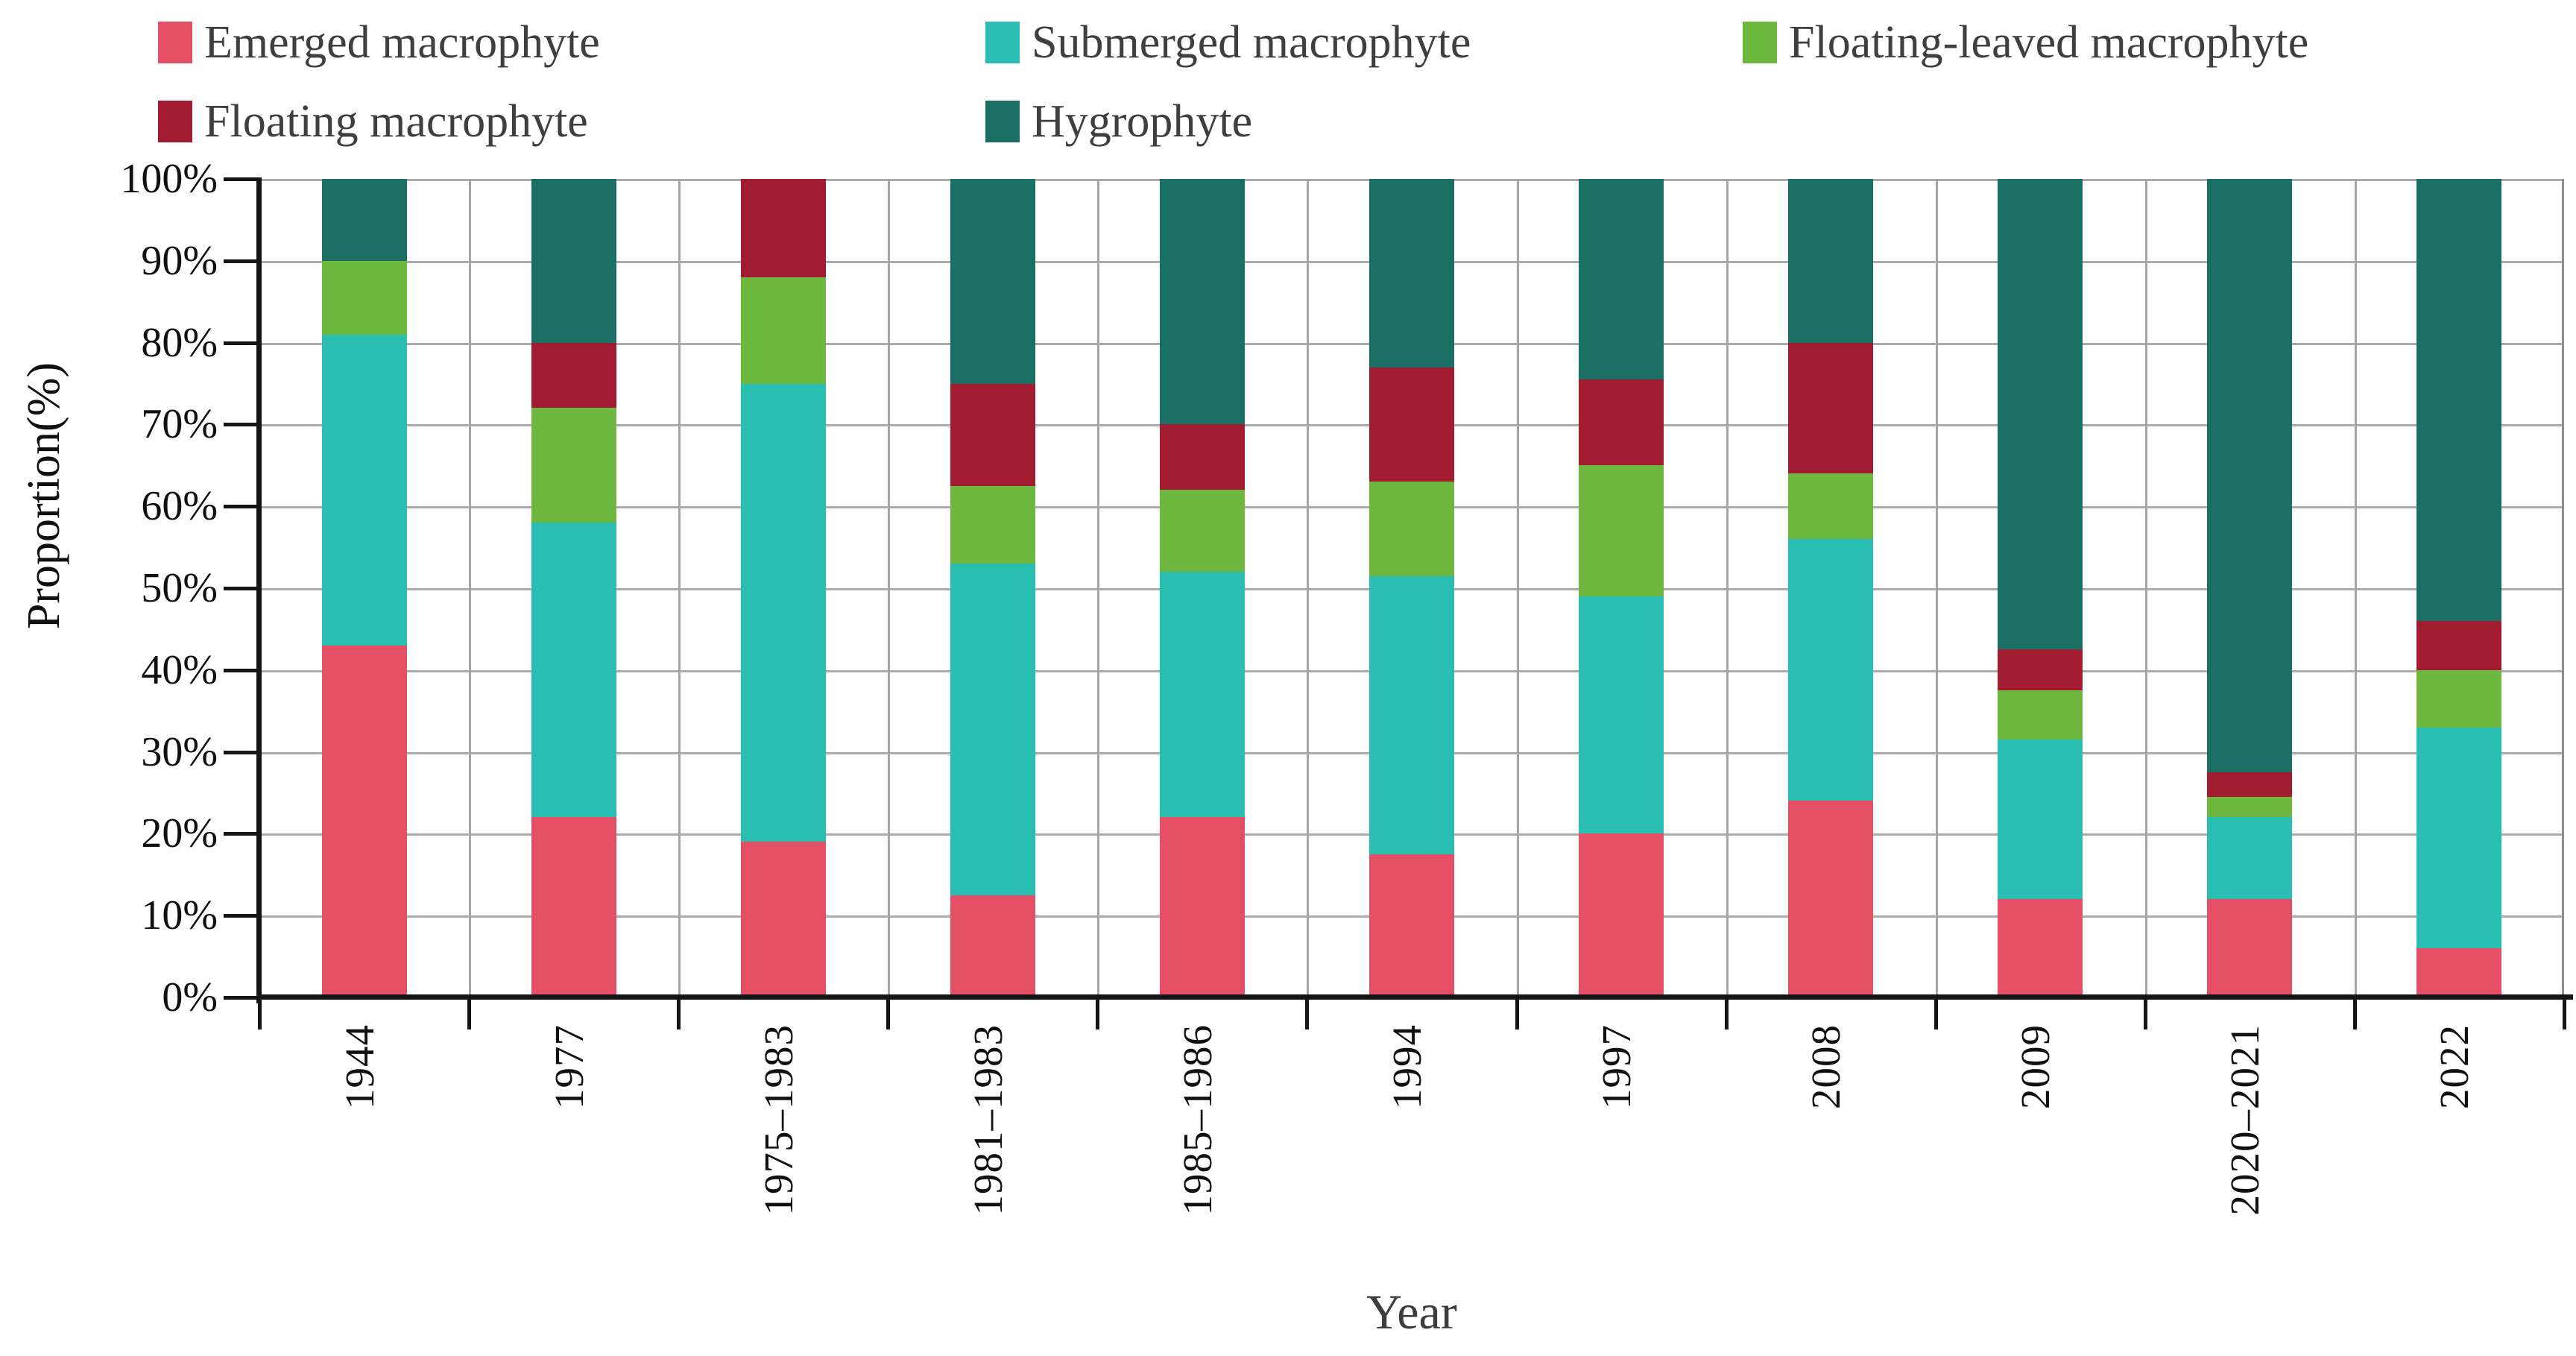  What do you see at coordinates (1826, 1066) in the screenshot?
I see `x-tick-label: 2008` at bounding box center [1826, 1066].